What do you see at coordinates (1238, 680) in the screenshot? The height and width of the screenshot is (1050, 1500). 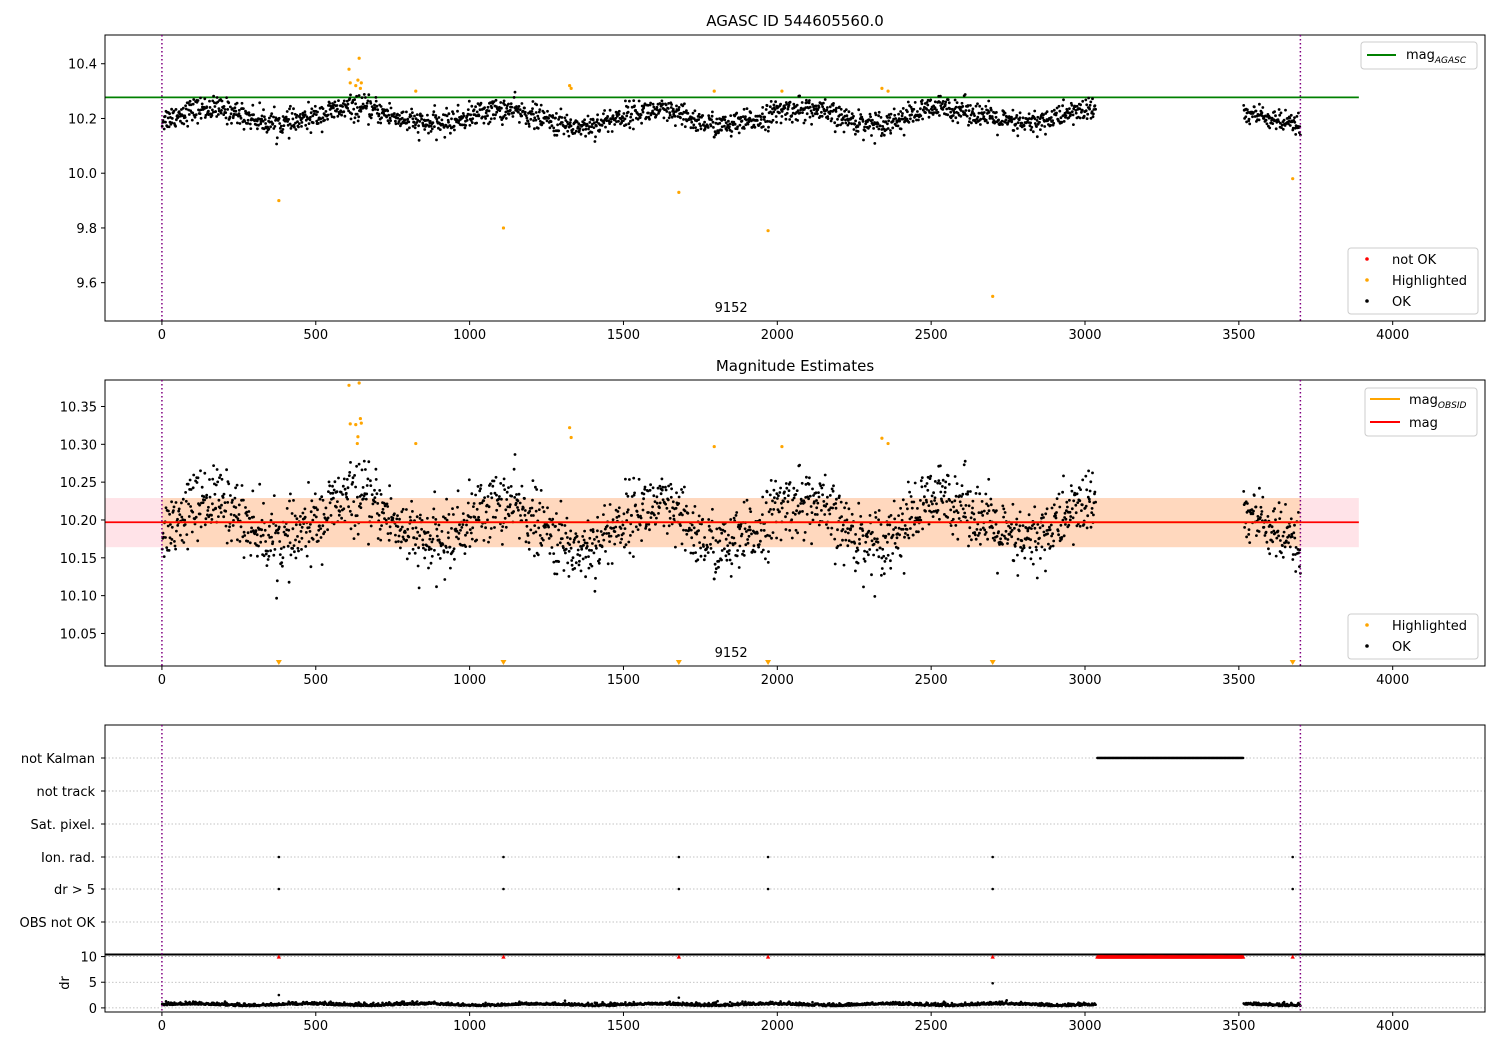 I see `x-tick-label: 3500` at bounding box center [1238, 680].